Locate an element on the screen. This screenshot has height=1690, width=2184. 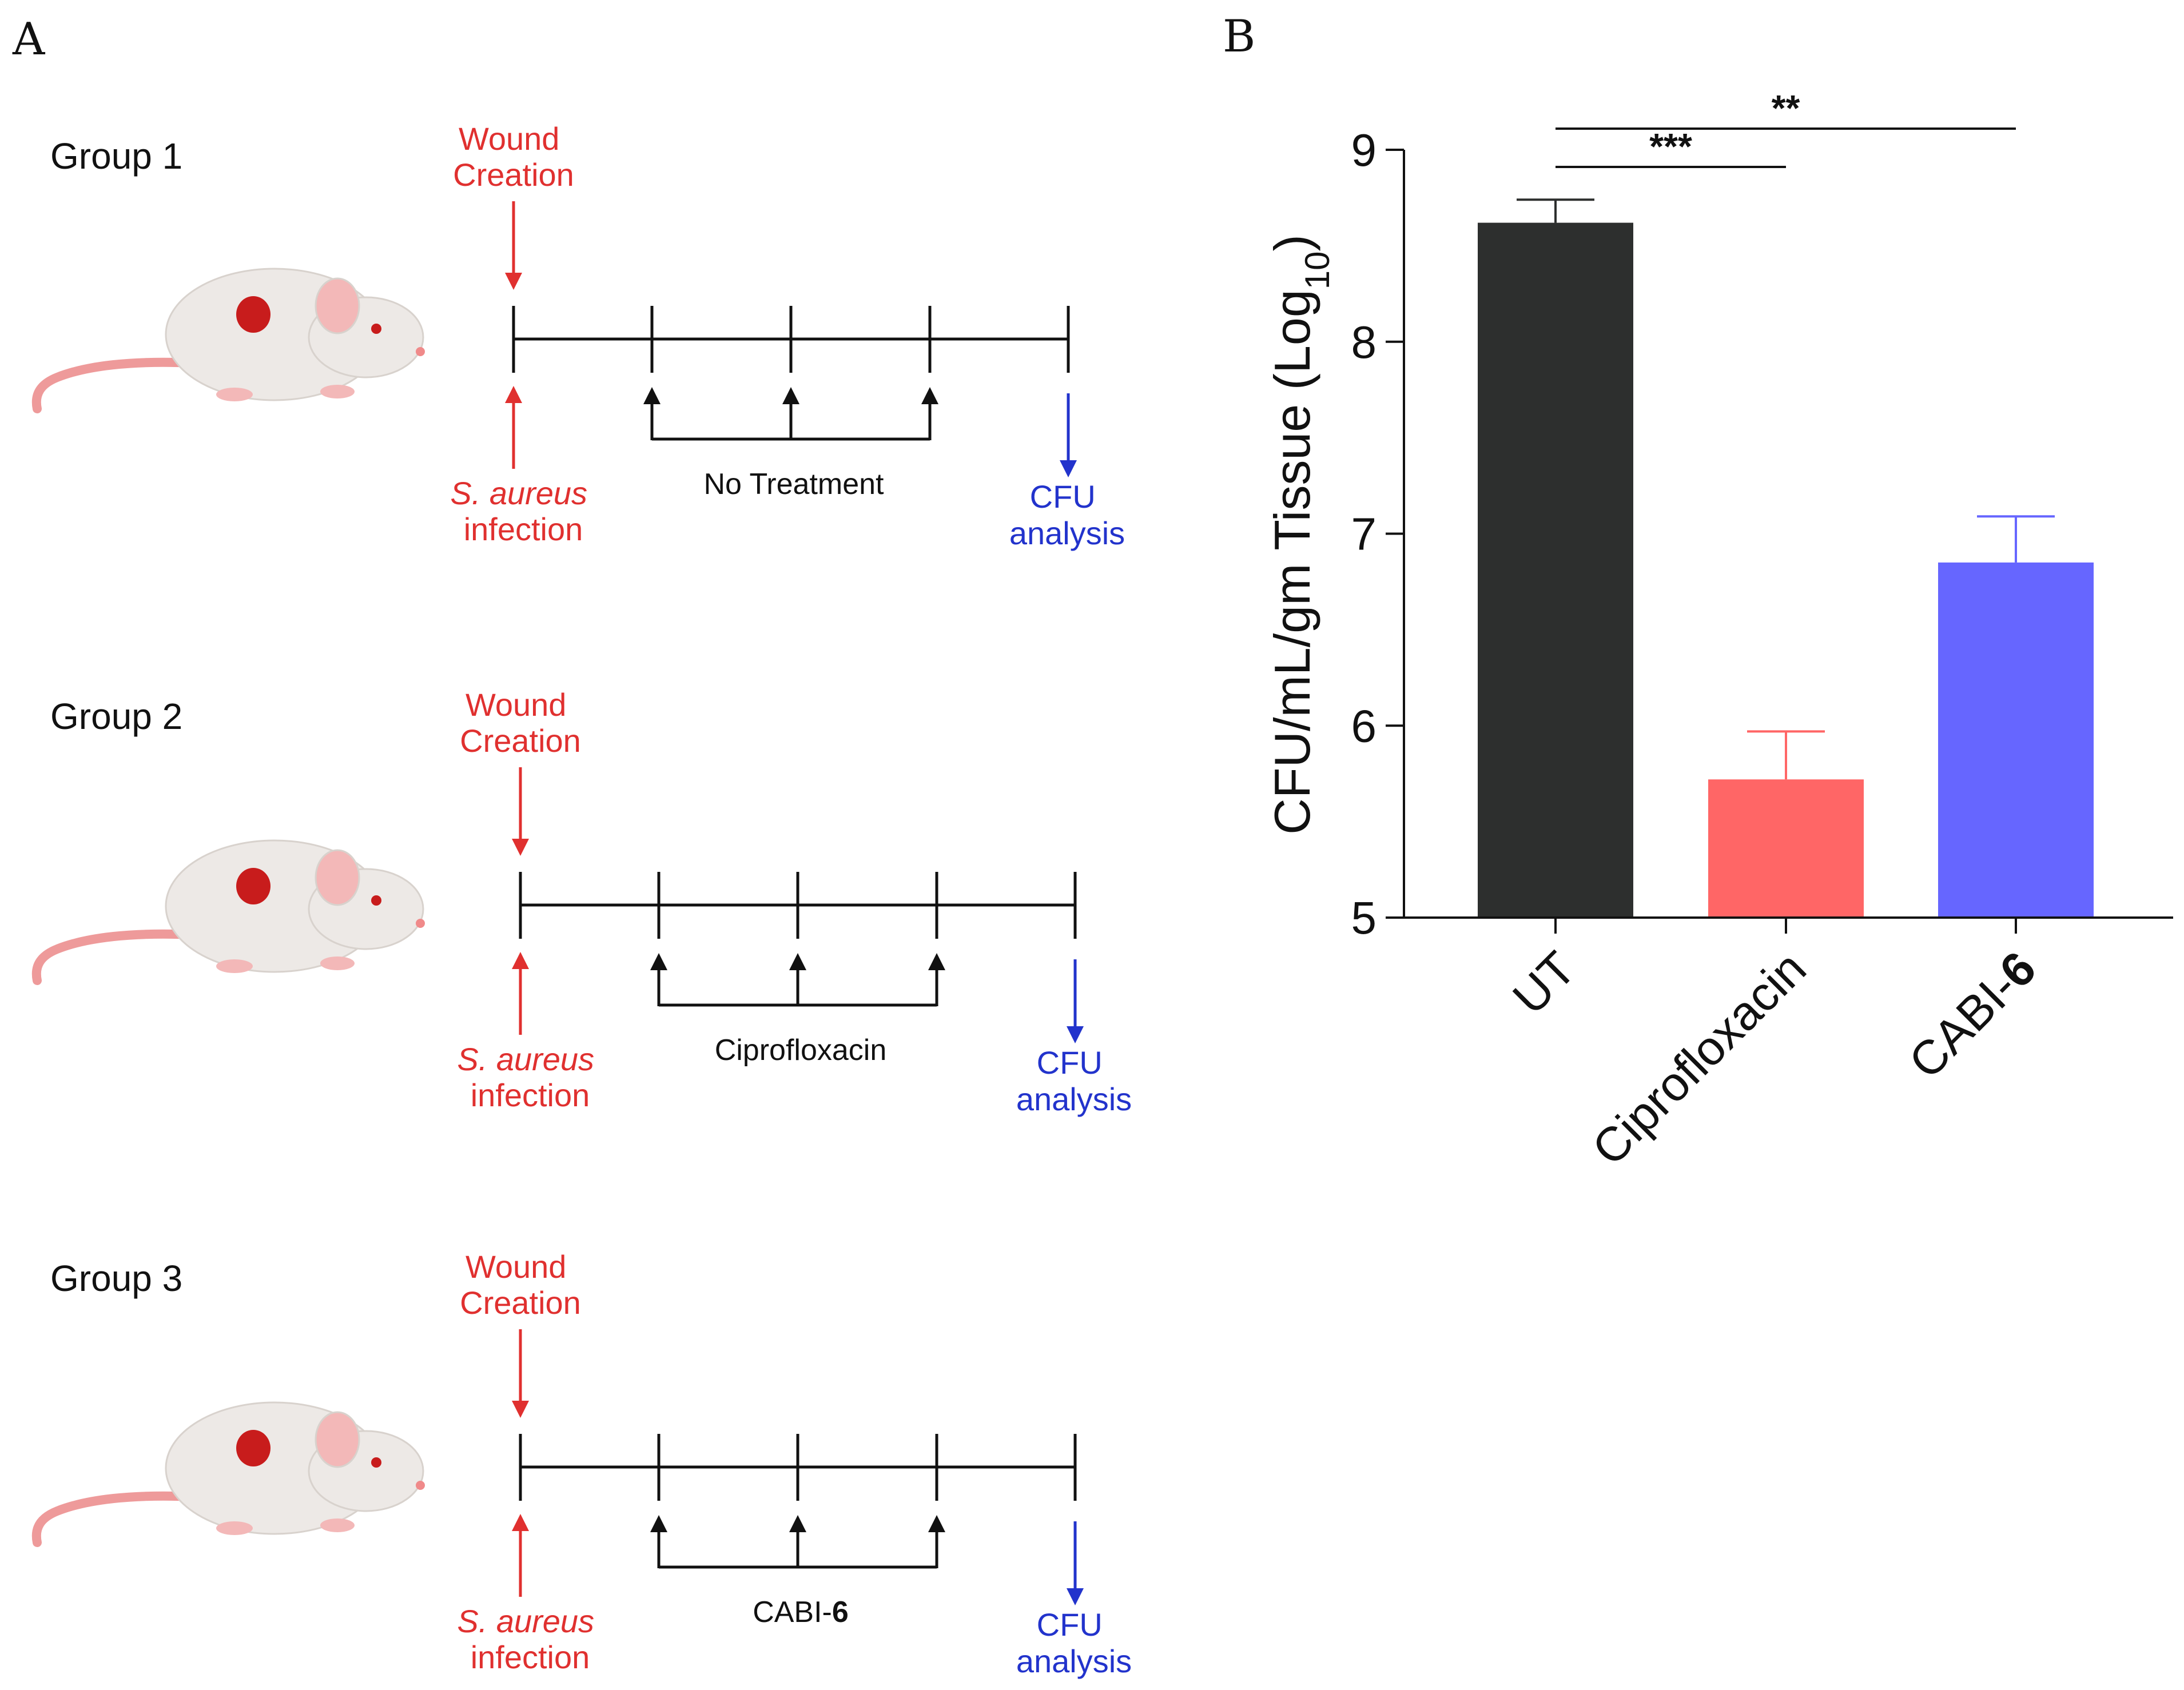
y-tick-label: 9 is located at coordinates (1364, 150).